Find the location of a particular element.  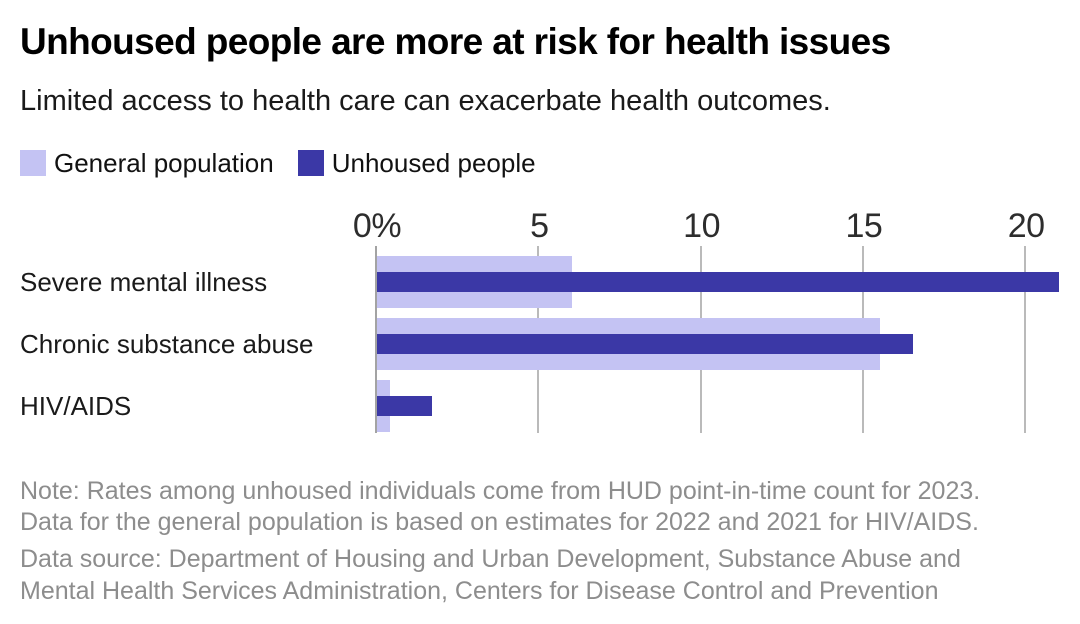

legend: General population Unhoused people is located at coordinates (278, 163).